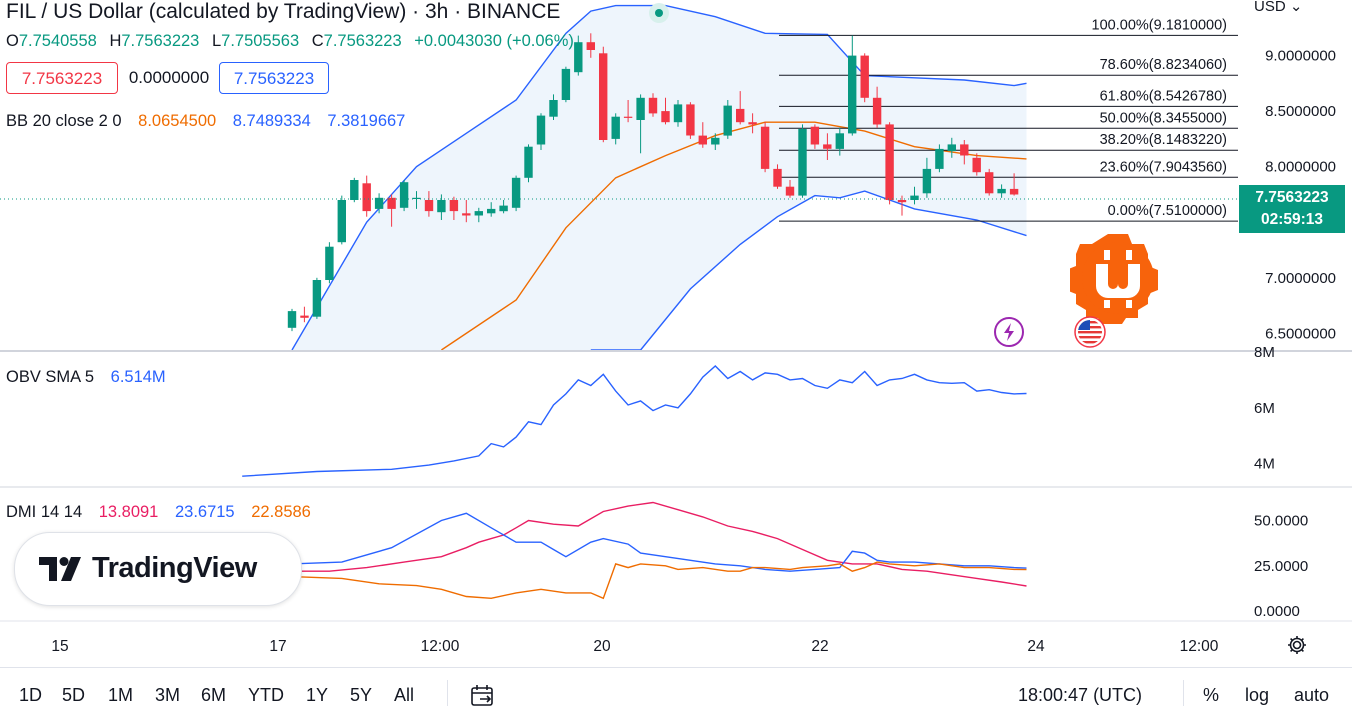 The height and width of the screenshot is (717, 1352). I want to click on auto-scale-button: auto, so click(1312, 695).